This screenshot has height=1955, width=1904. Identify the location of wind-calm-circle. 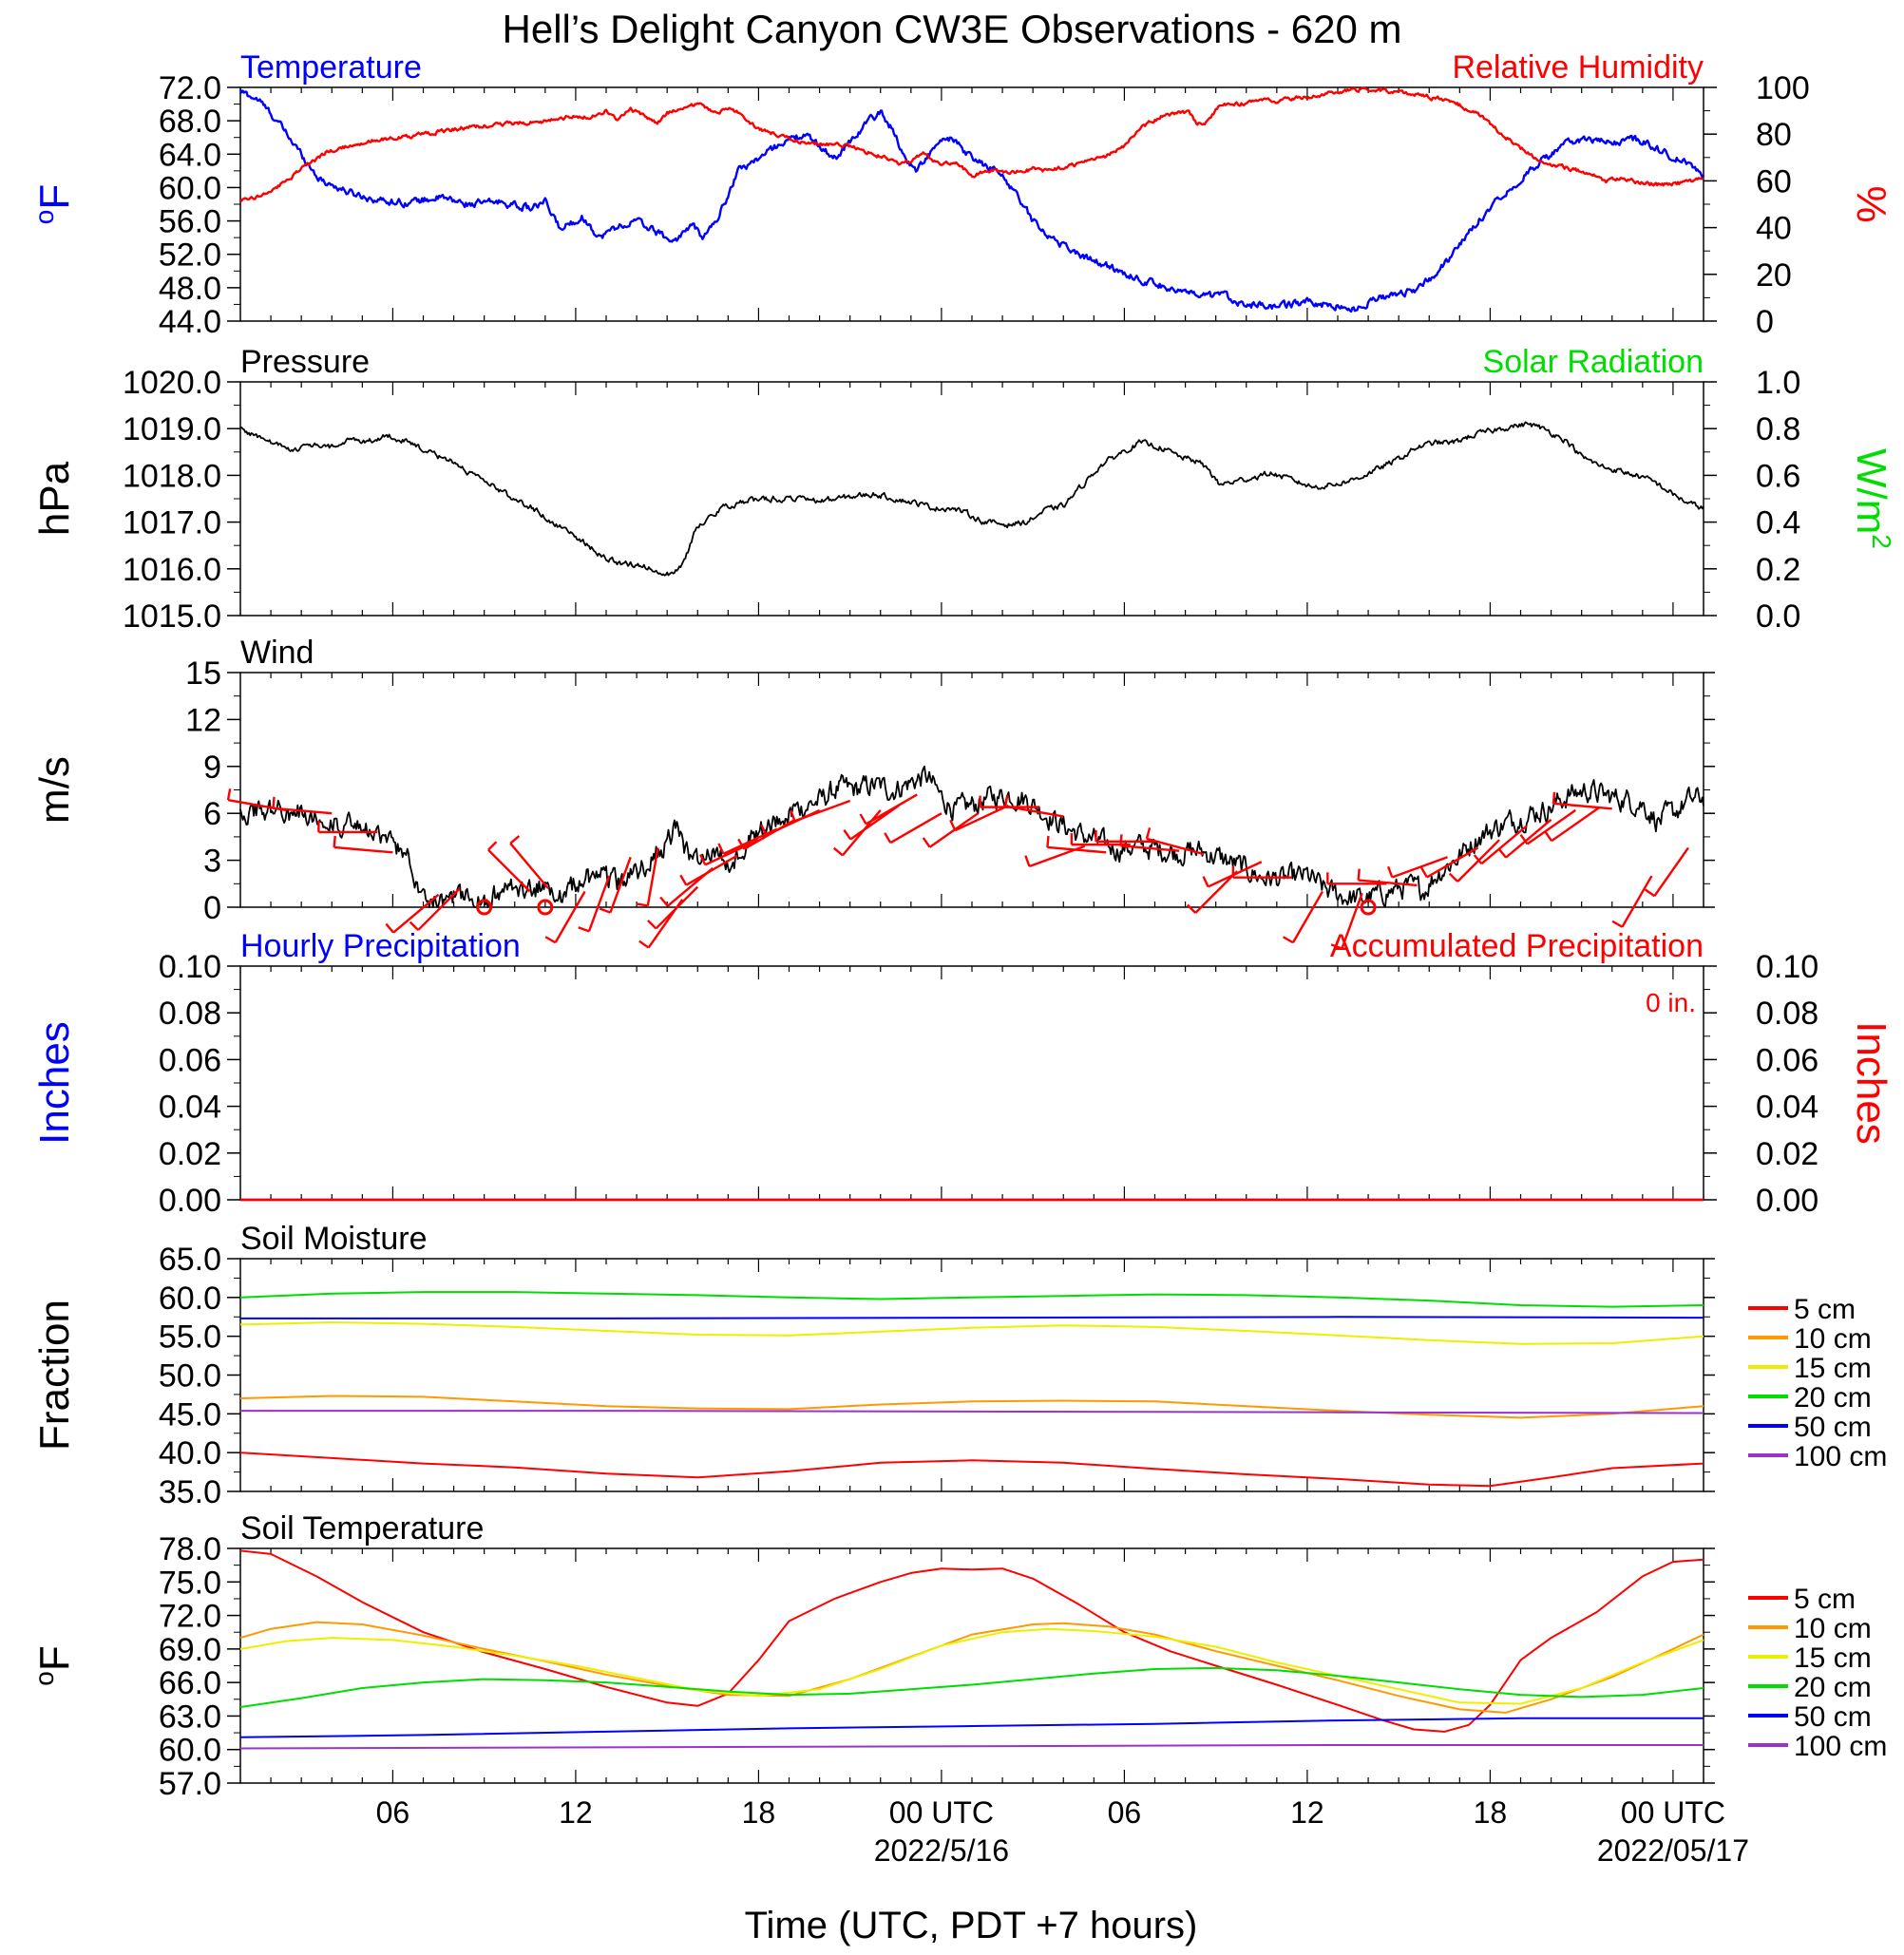
(546, 907).